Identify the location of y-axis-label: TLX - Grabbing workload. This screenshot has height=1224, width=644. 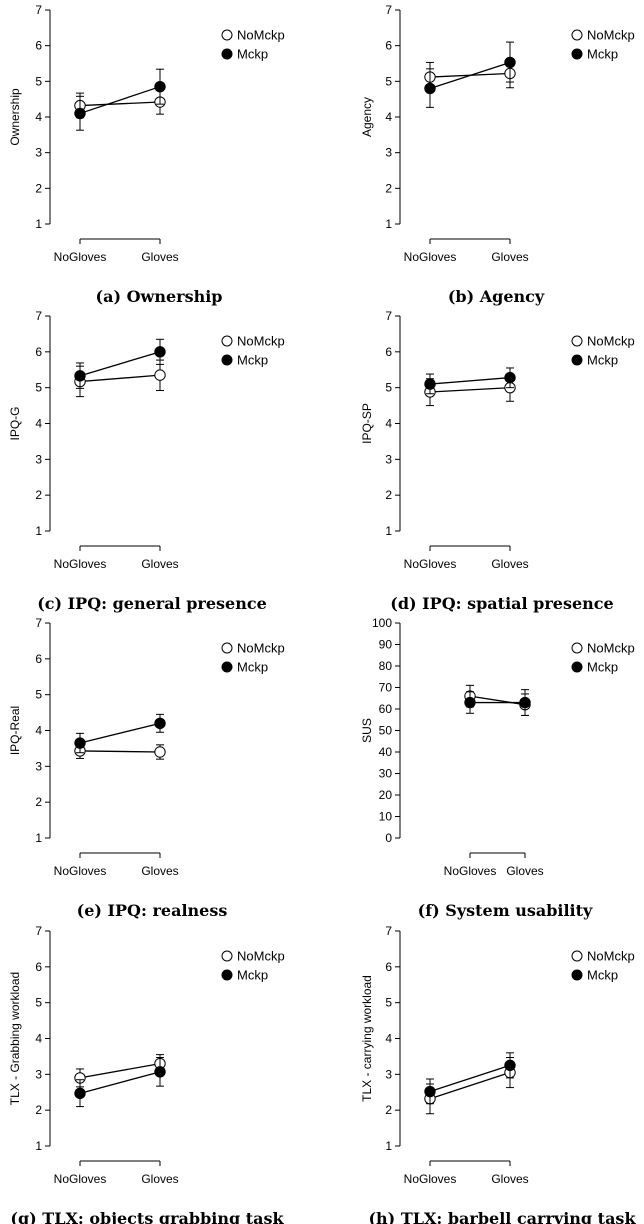
(15, 1038).